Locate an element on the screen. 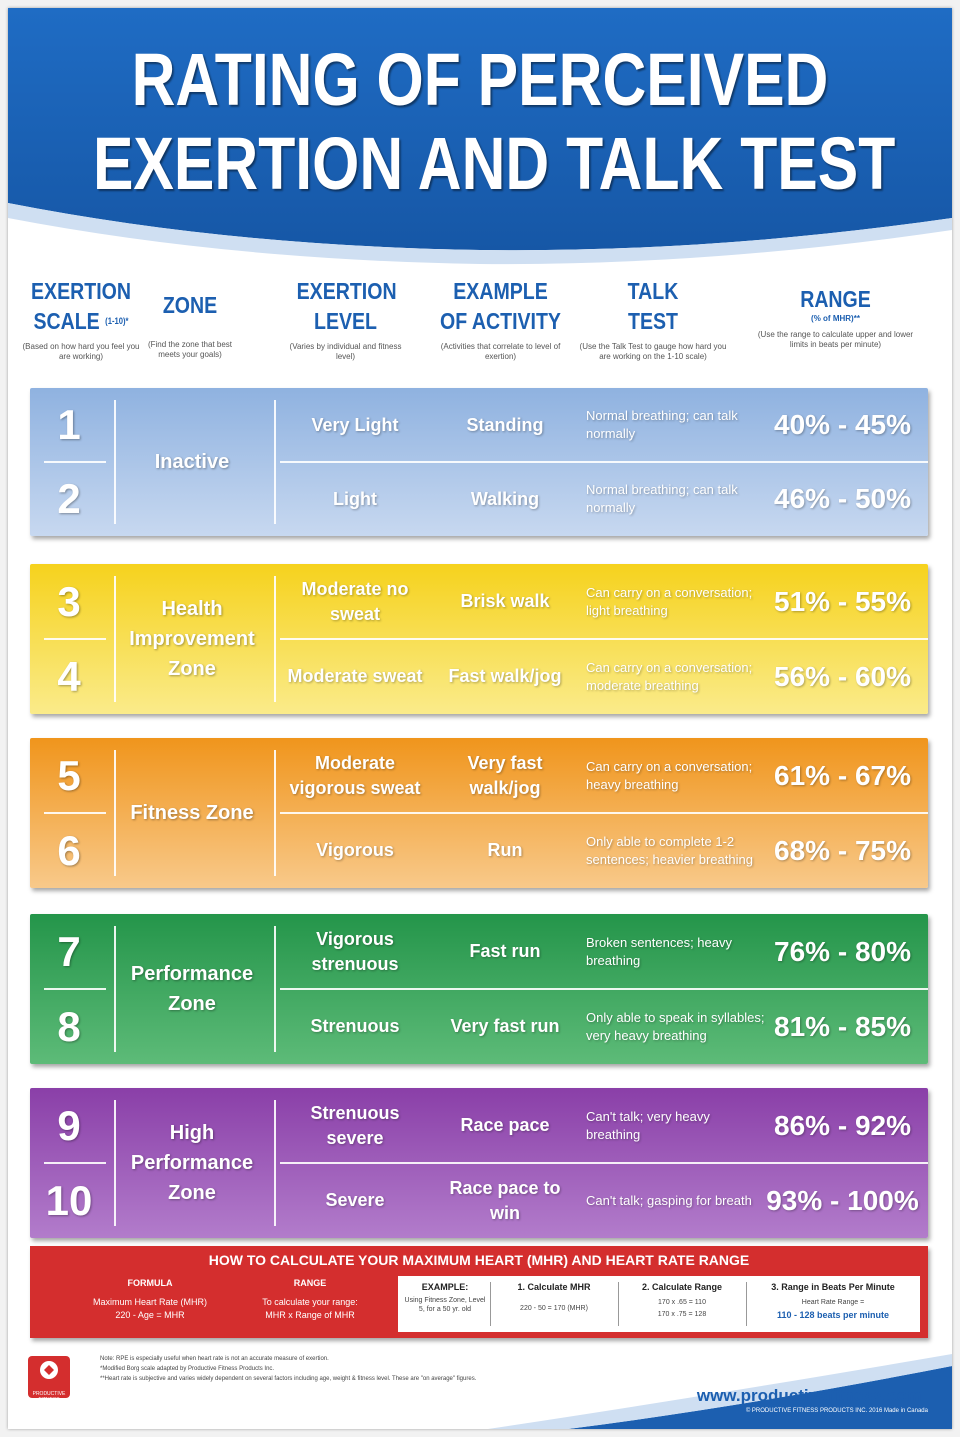  mhr-range: 51% - 55% is located at coordinates (842, 601).